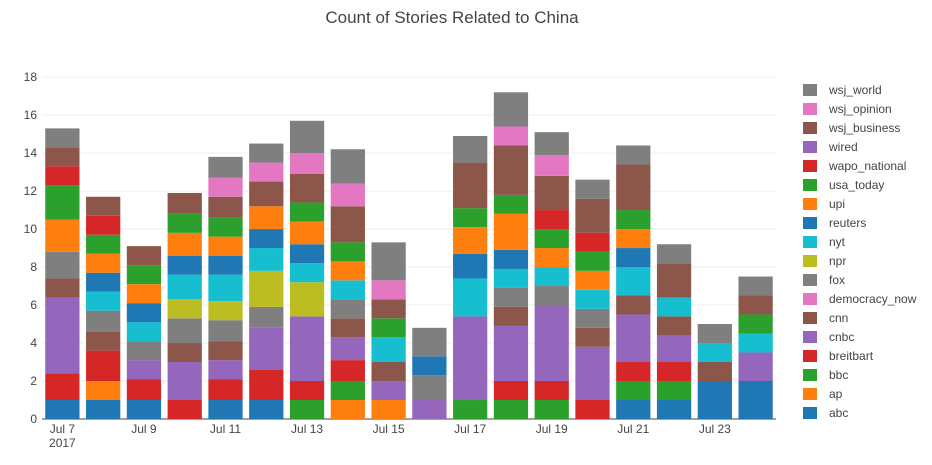 The image size is (932, 465). I want to click on legend-item-bbc: bbc, so click(825, 375).